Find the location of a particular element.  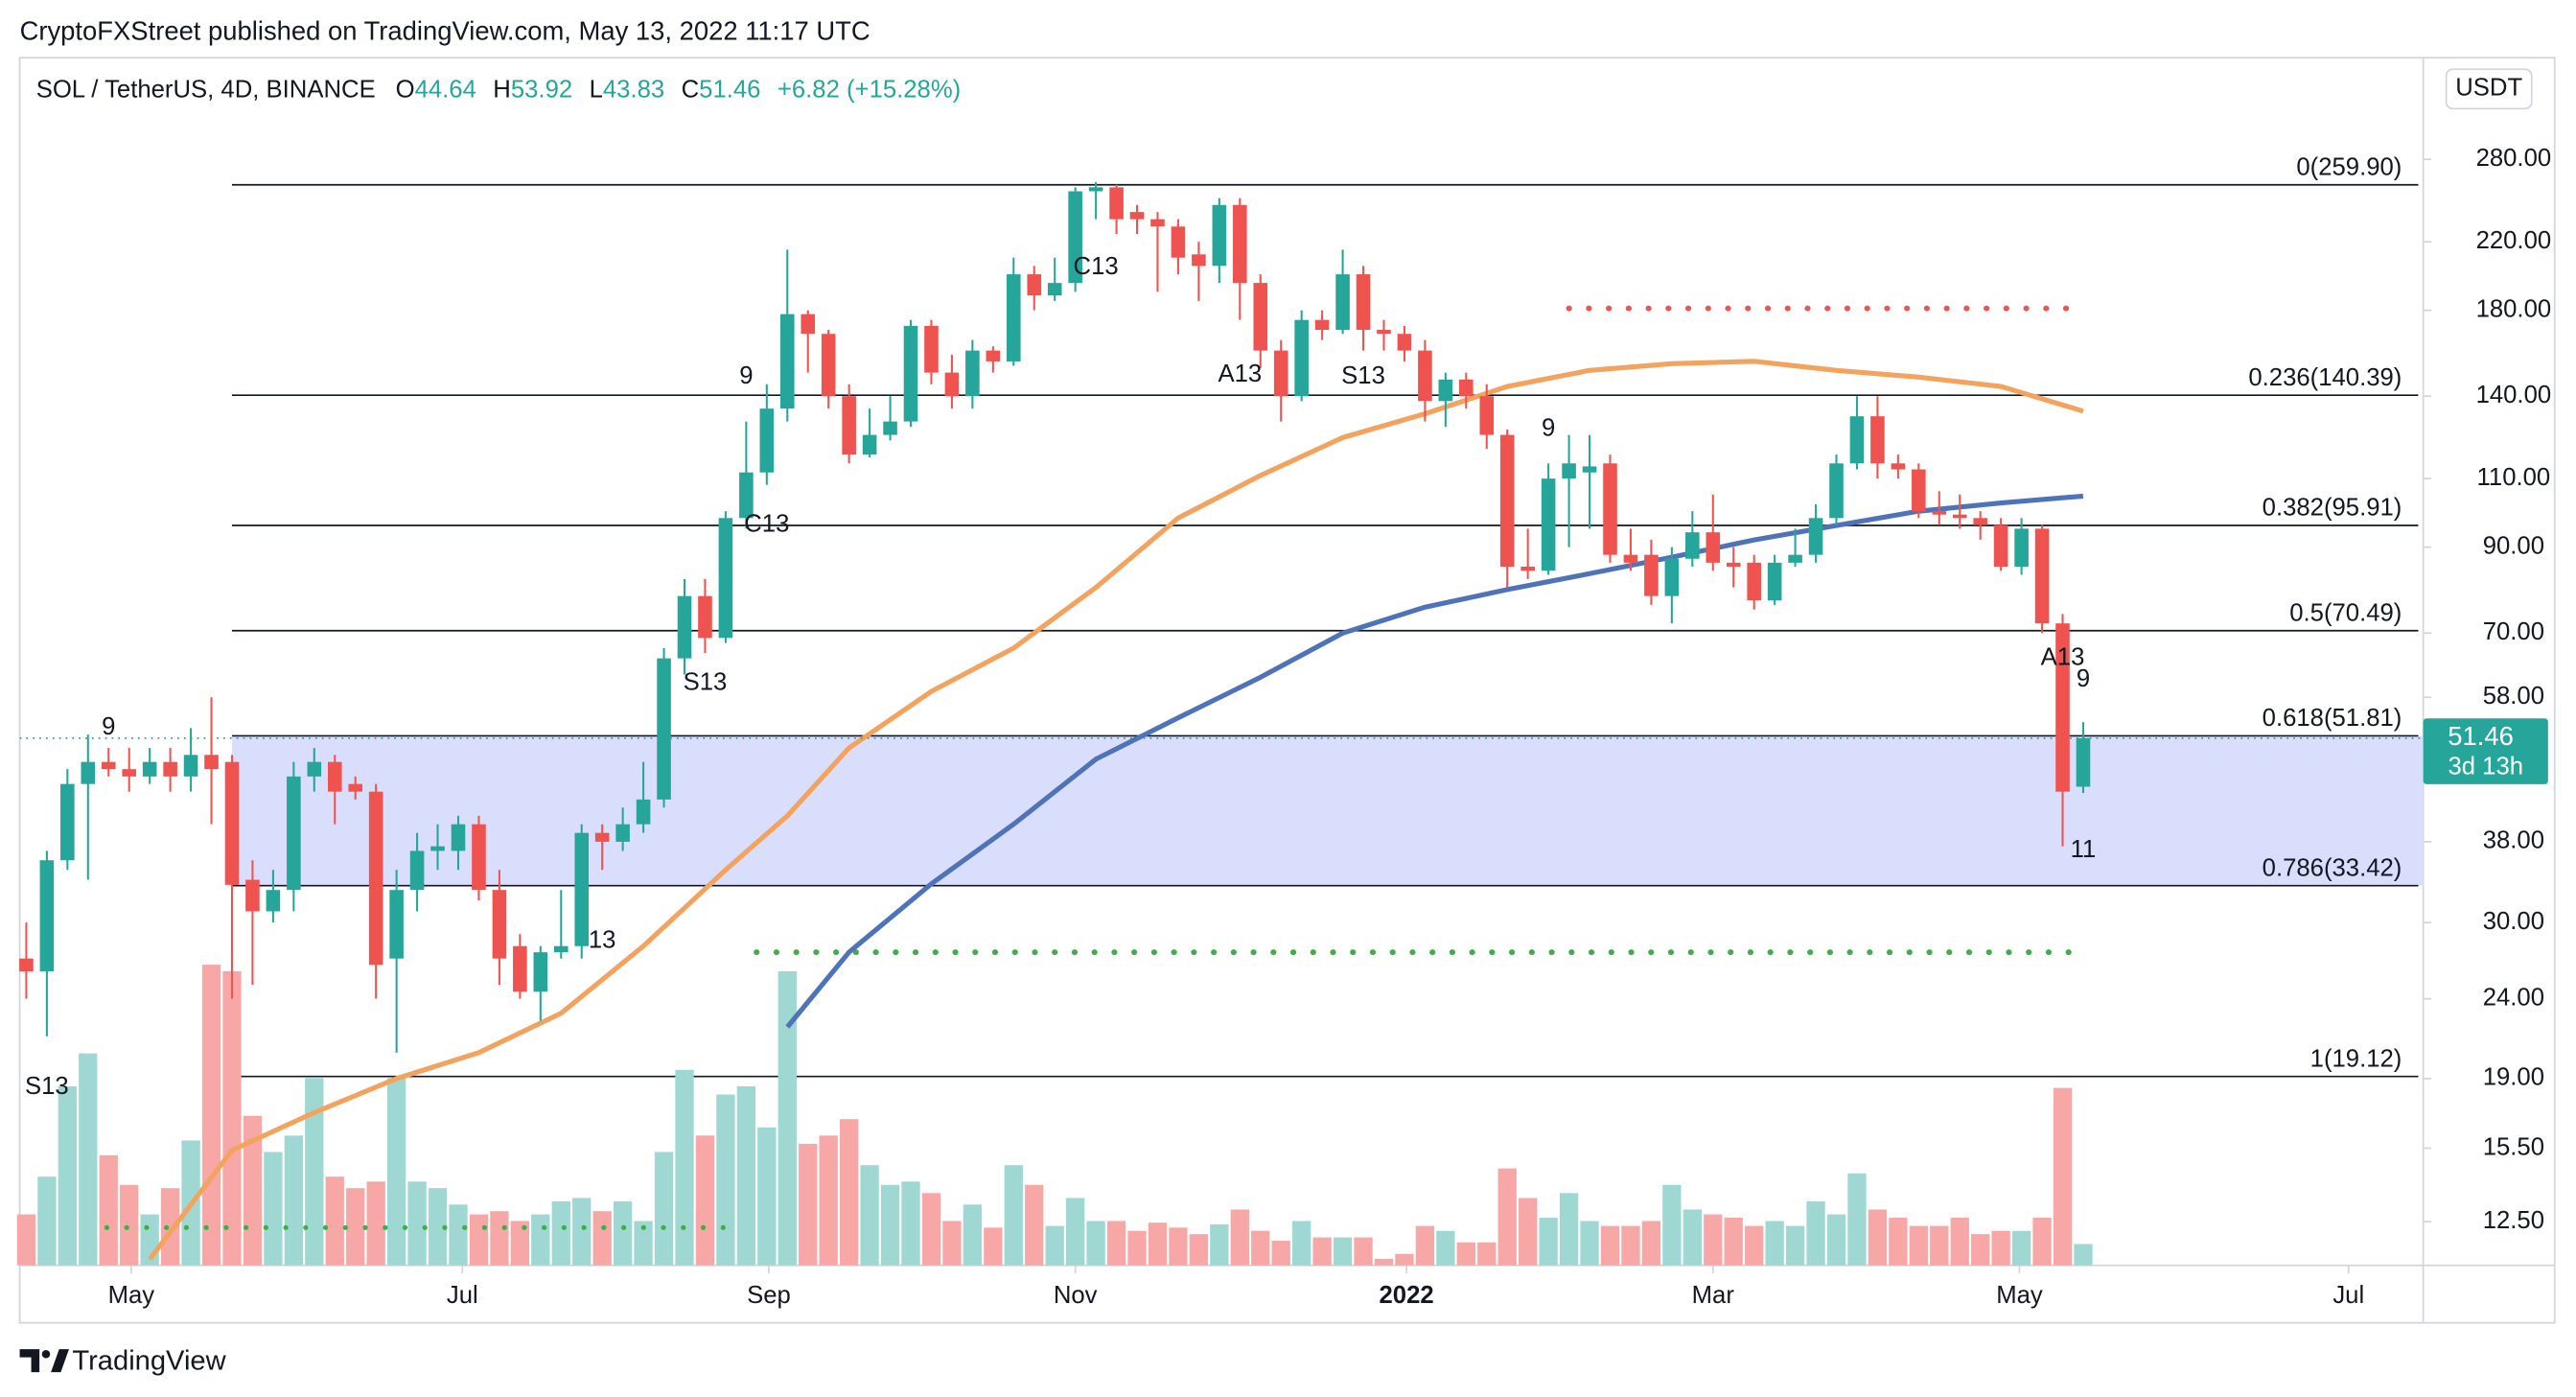

y-tick-label: 19.00 is located at coordinates (2513, 1077).